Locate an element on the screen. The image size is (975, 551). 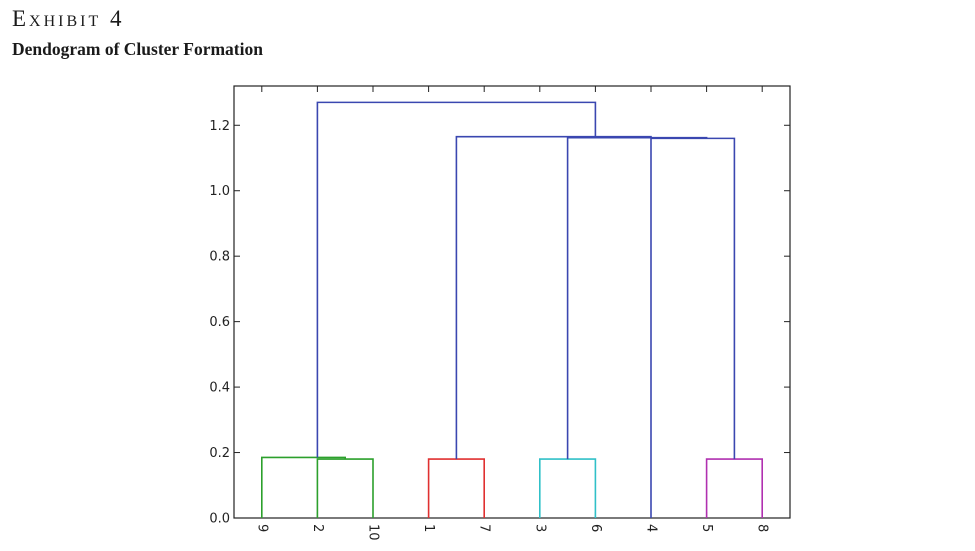
leaf-label: 4 is located at coordinates (651, 528).